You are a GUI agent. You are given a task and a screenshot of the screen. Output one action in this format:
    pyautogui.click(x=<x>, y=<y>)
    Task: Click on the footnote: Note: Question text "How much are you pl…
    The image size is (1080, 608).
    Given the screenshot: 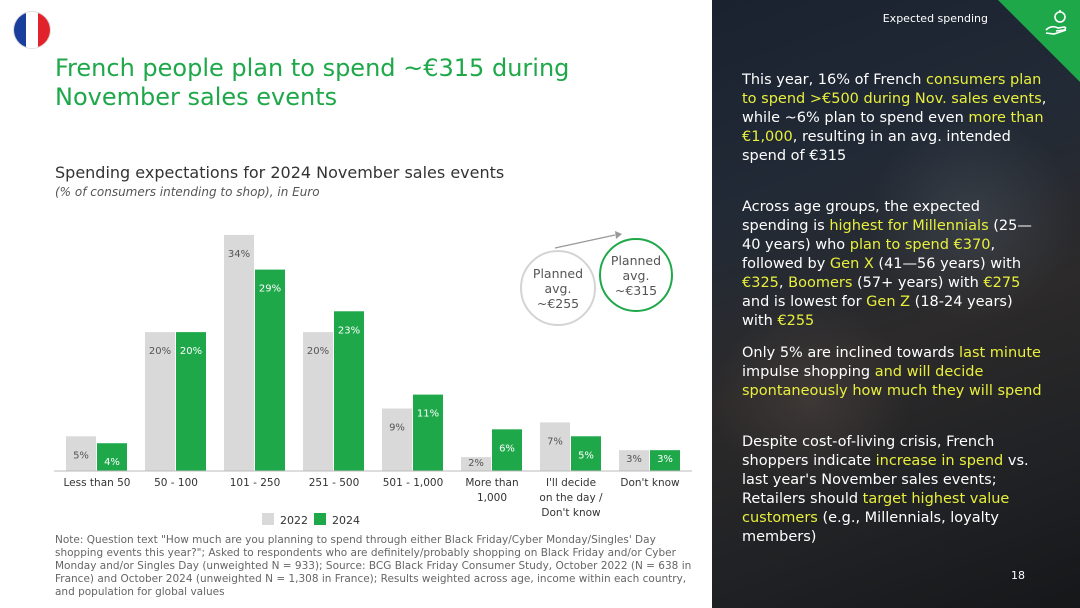 What is the action you would take?
    pyautogui.click(x=373, y=566)
    